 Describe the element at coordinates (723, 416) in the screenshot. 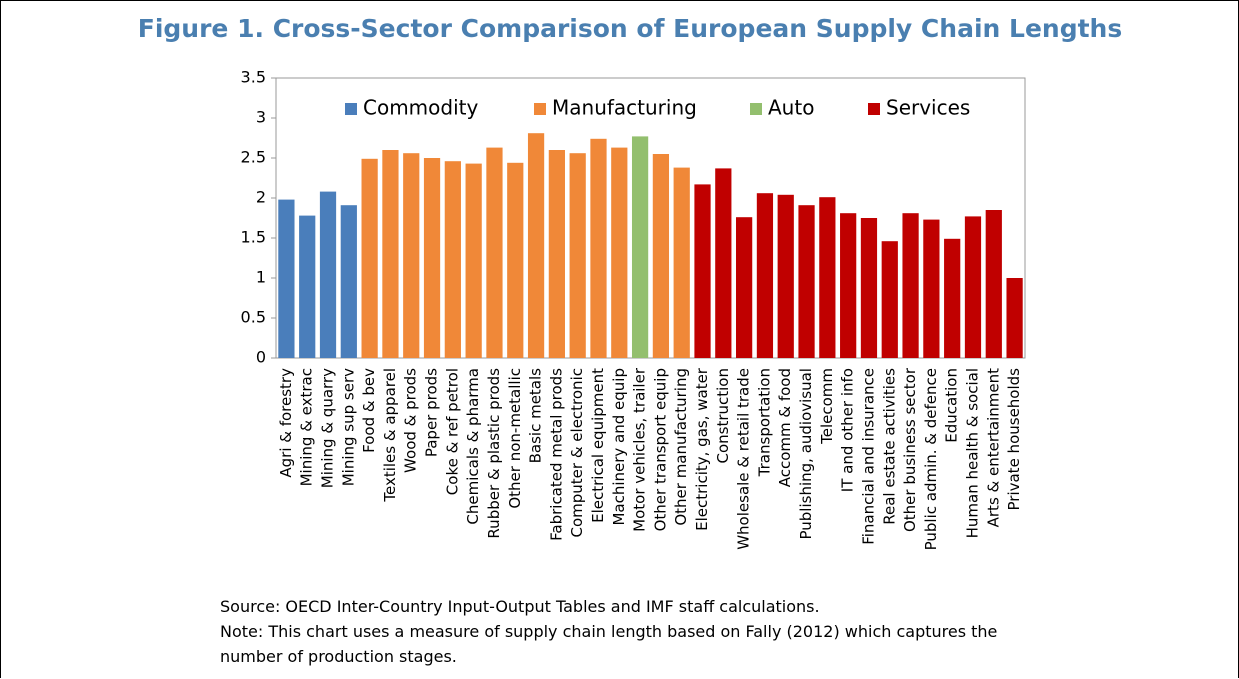

I see `x-tick-label: Construction` at that location.